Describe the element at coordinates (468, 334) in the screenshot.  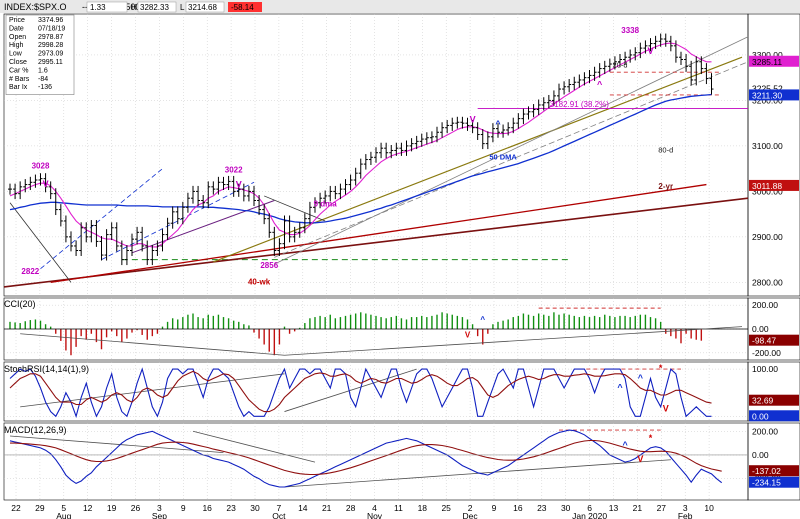
I see `cci-annotation-0: V` at that location.